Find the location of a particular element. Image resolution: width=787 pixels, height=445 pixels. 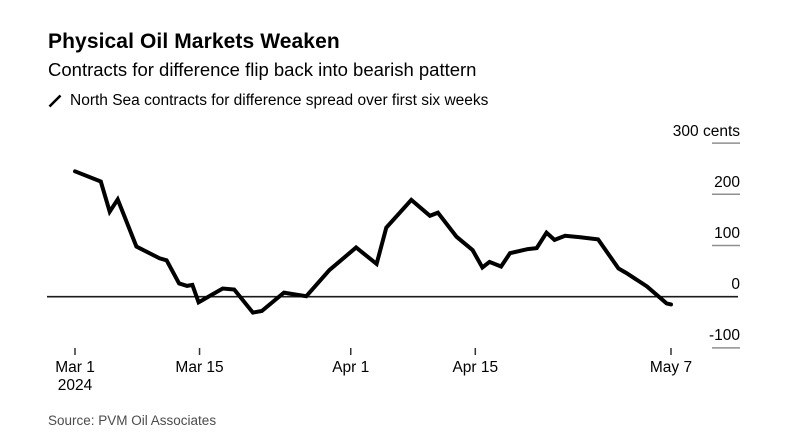

x-axis-label-date: Apr 15 is located at coordinates (475, 367).